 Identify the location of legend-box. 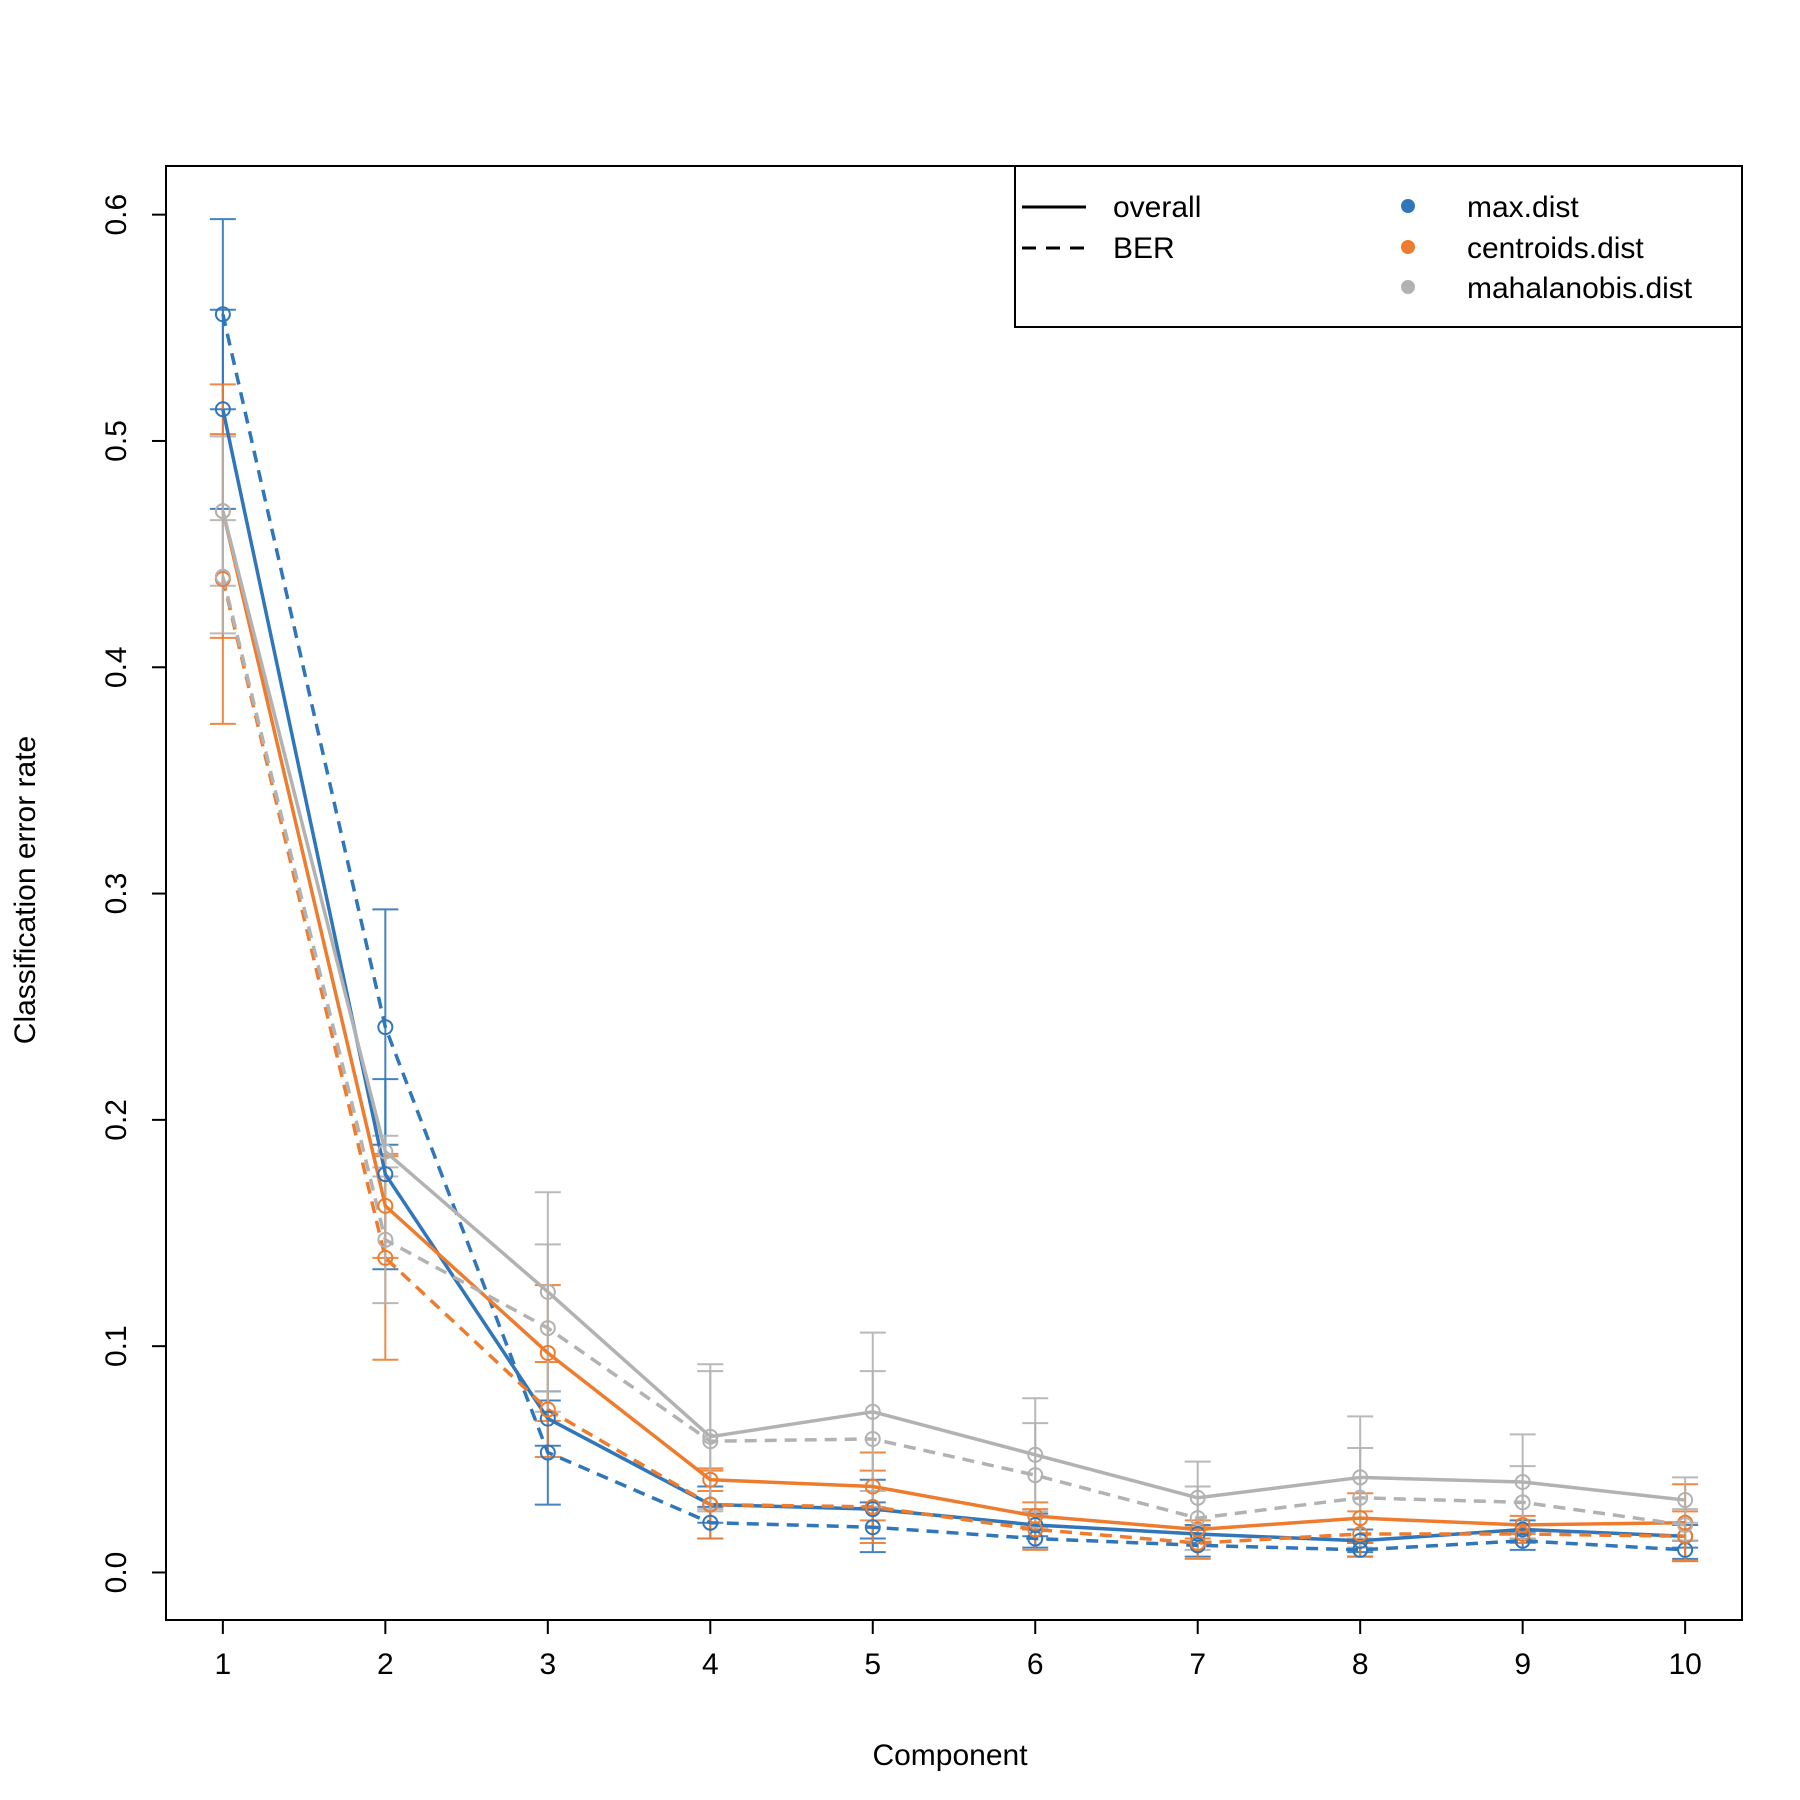
(1378, 246).